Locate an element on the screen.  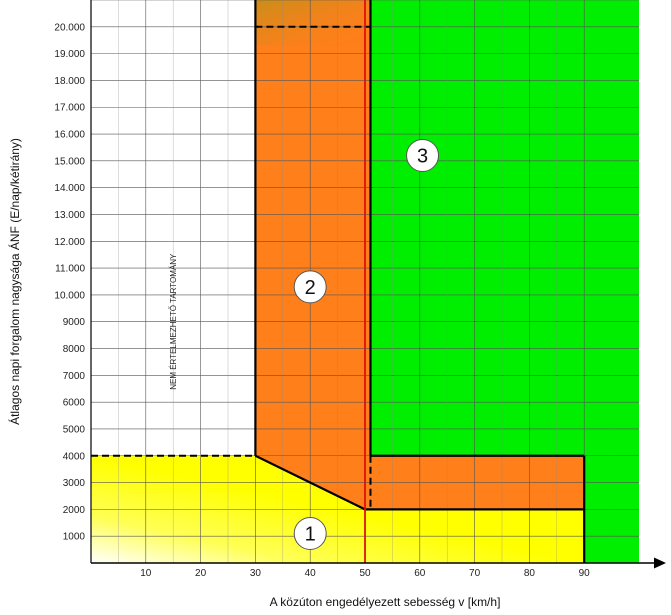
y-tick-label-8000: 8000 is located at coordinates (74, 349).